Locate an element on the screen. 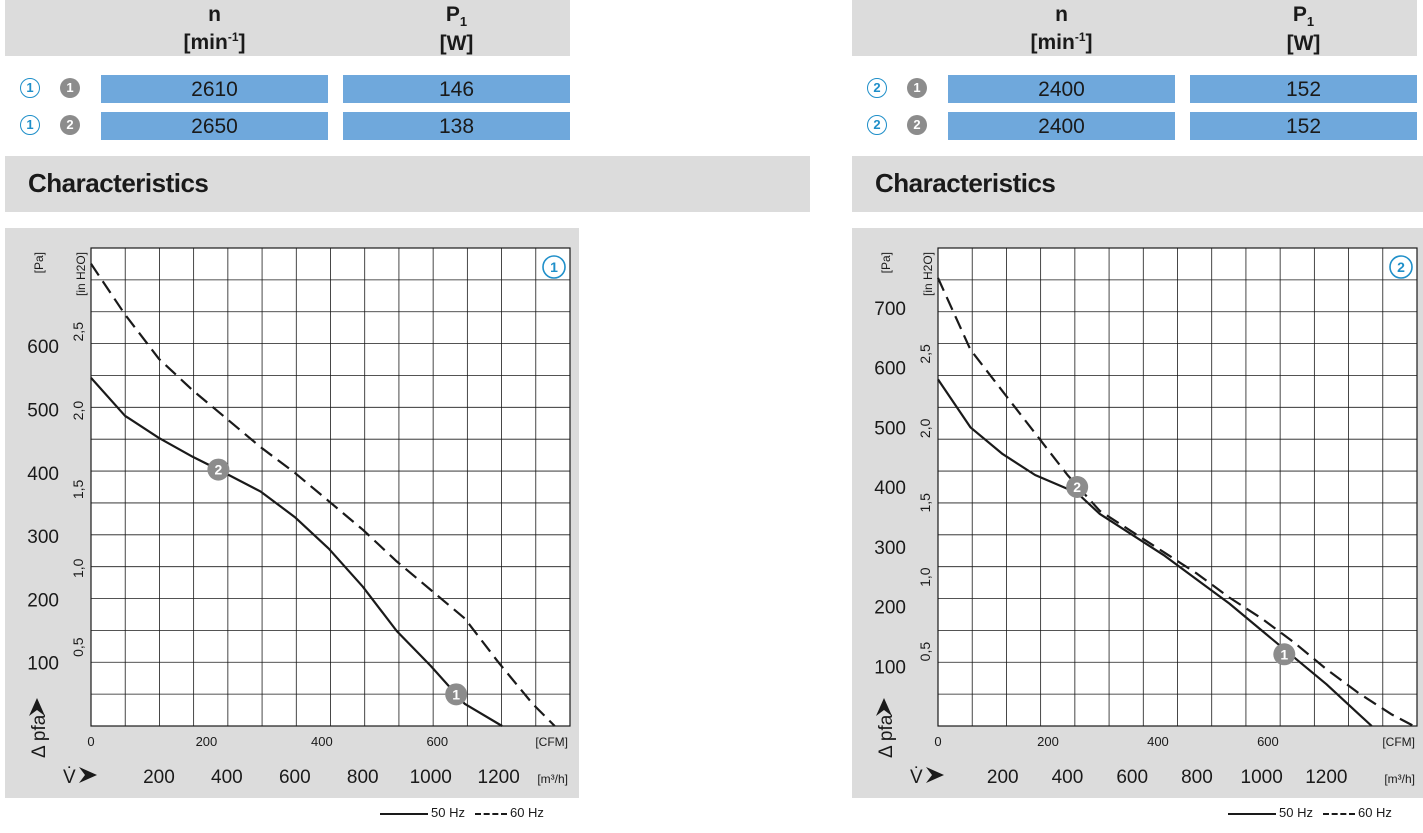 This screenshot has height=833, width=1423. x-tick-label-m3h: 1000 is located at coordinates (1262, 777).